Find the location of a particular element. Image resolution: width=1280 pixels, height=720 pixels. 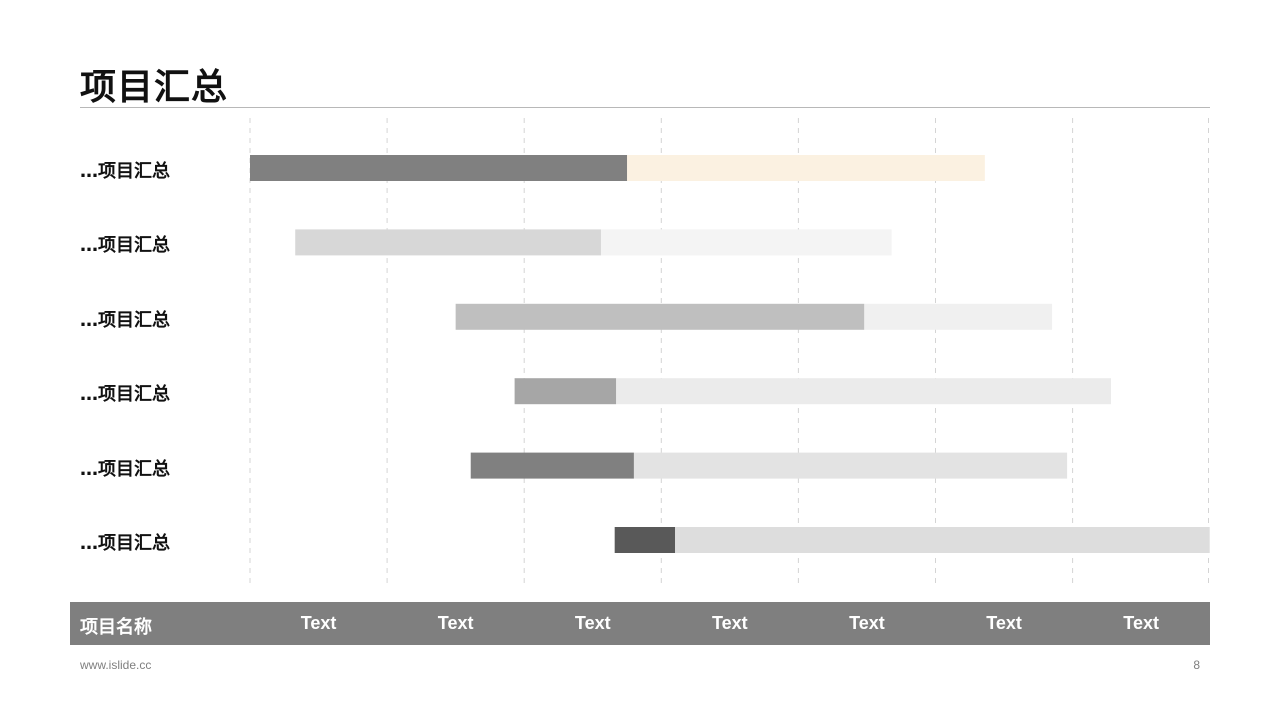

page-title: 项目汇总 is located at coordinates (154, 87).